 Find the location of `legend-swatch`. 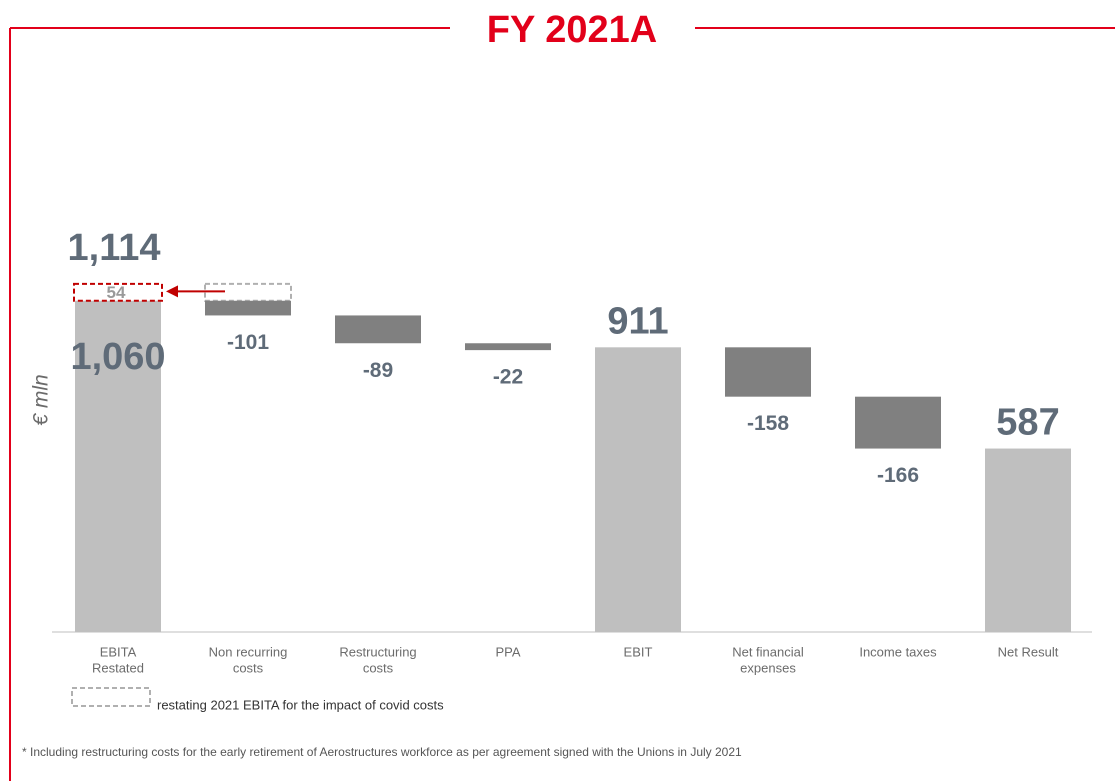

legend-swatch is located at coordinates (111, 697).